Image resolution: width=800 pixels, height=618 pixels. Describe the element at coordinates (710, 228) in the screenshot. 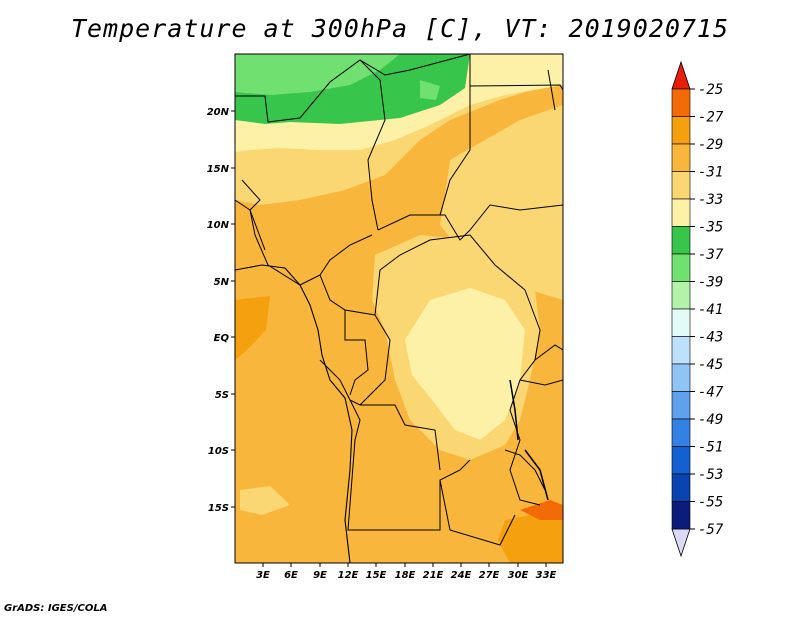

I see `colorbar-label: -35` at that location.